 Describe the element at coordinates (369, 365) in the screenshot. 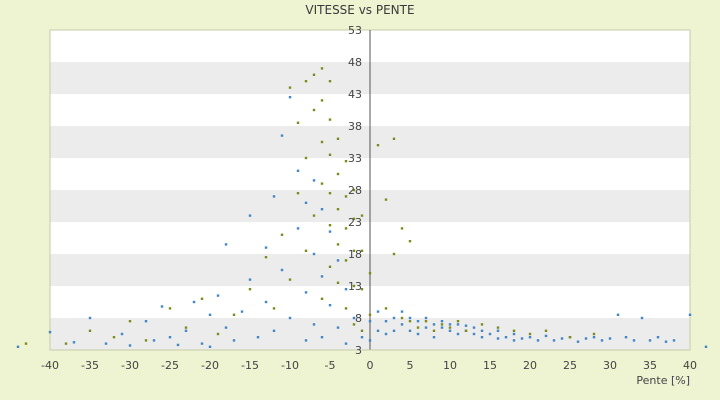

I see `x-tick-labels: -40 -35 -30 -25 -20 -15 -10 -5 0 5 10 15 20 25 30 35 40` at that location.